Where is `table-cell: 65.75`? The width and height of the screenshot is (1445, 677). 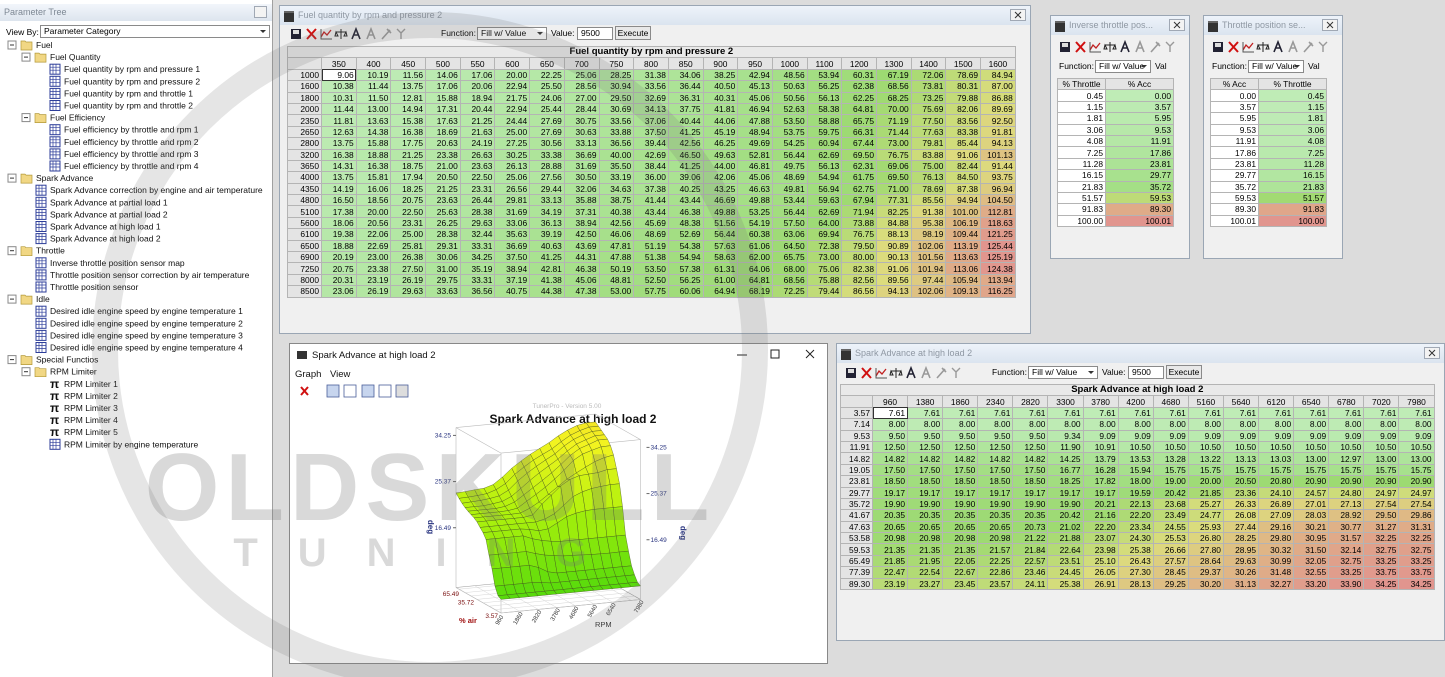 table-cell: 65.75 is located at coordinates (789, 257).